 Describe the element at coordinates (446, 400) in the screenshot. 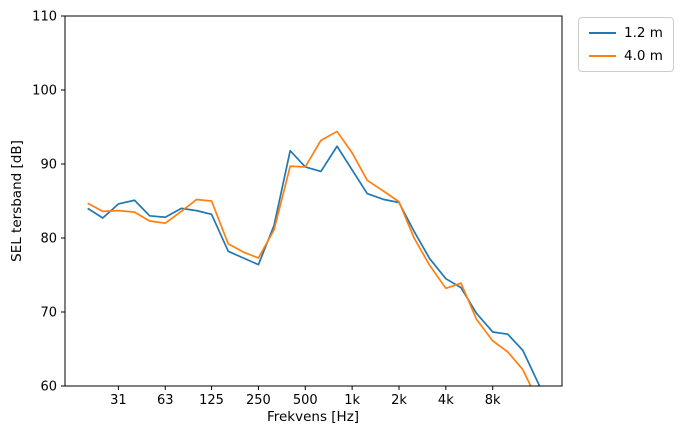

I see `x-tick-label: 4k` at that location.